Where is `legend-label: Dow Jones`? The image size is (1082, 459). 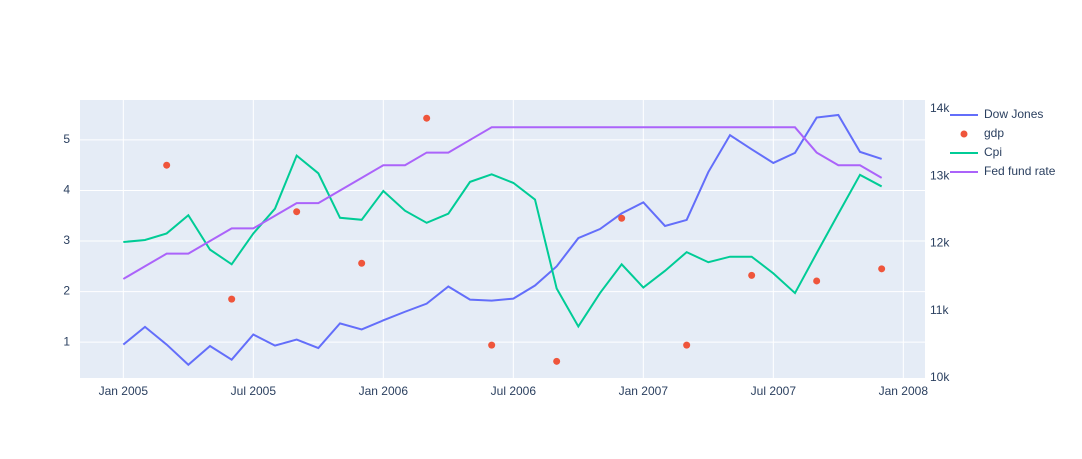 legend-label: Dow Jones is located at coordinates (1013, 114).